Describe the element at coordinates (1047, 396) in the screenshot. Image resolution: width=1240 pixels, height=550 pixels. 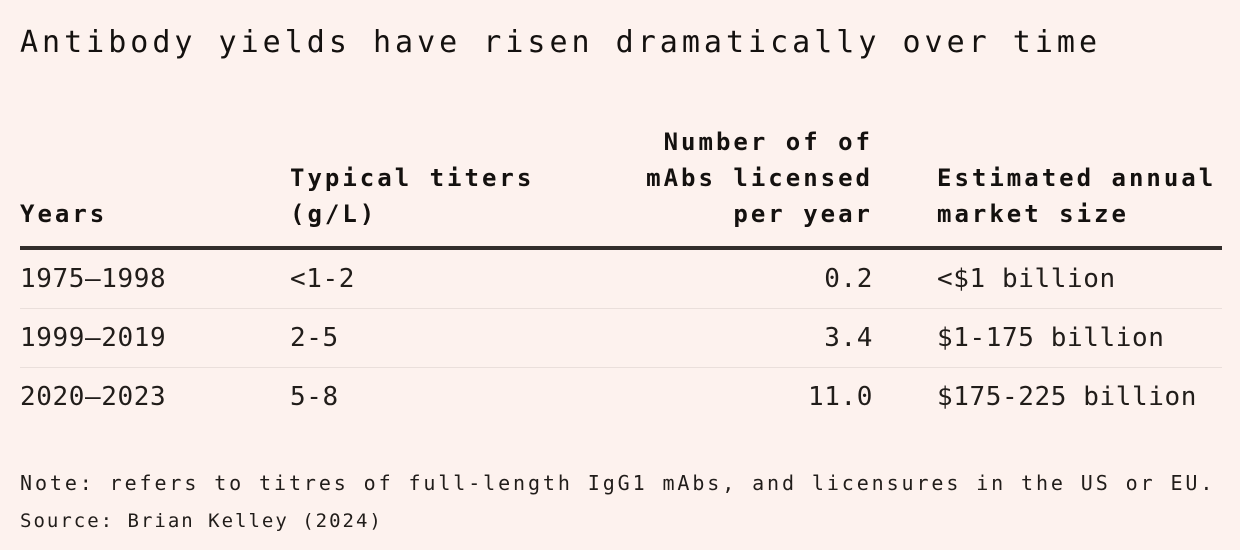
I see `cell-market: $175-225 billion` at that location.